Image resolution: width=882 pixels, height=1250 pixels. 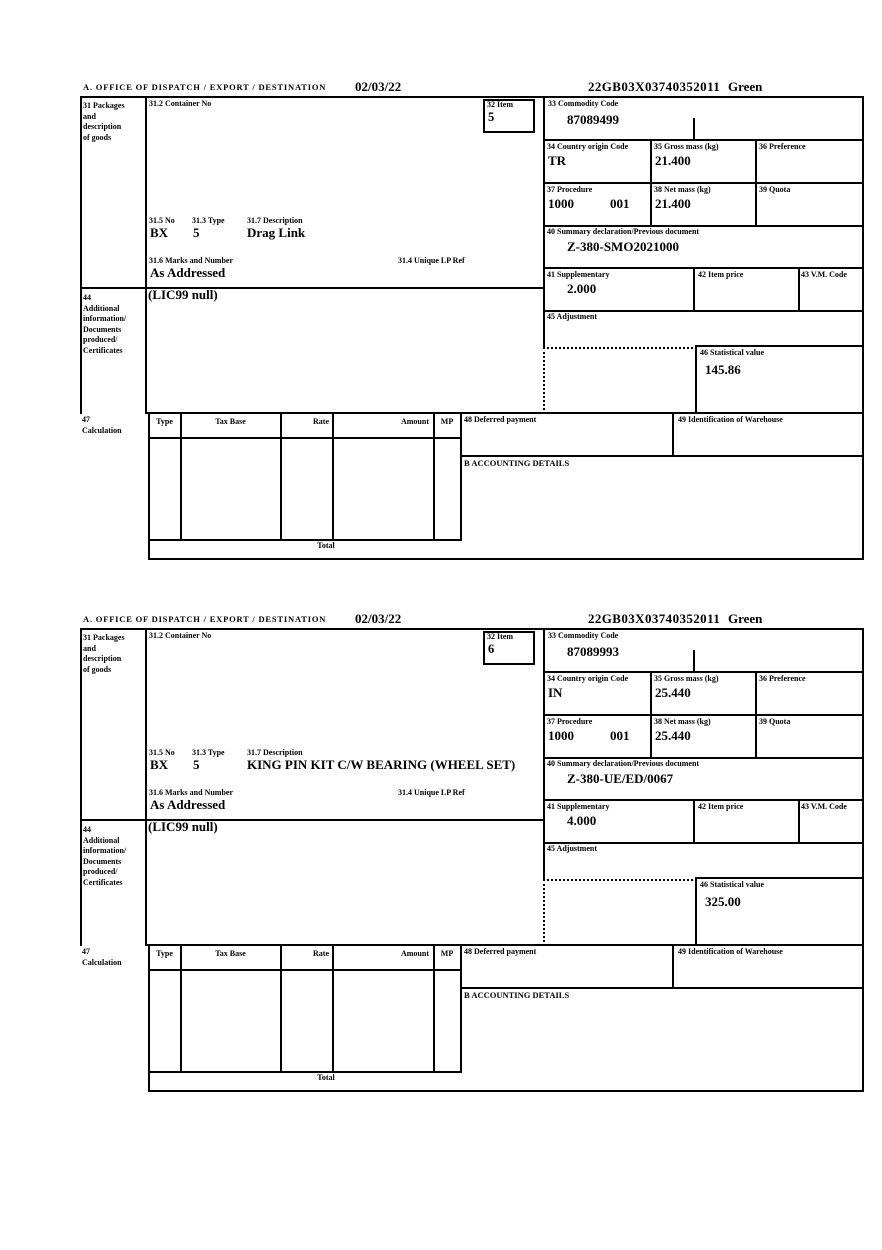 What do you see at coordinates (593, 119) in the screenshot?
I see `commodity-code-value: 87089499` at bounding box center [593, 119].